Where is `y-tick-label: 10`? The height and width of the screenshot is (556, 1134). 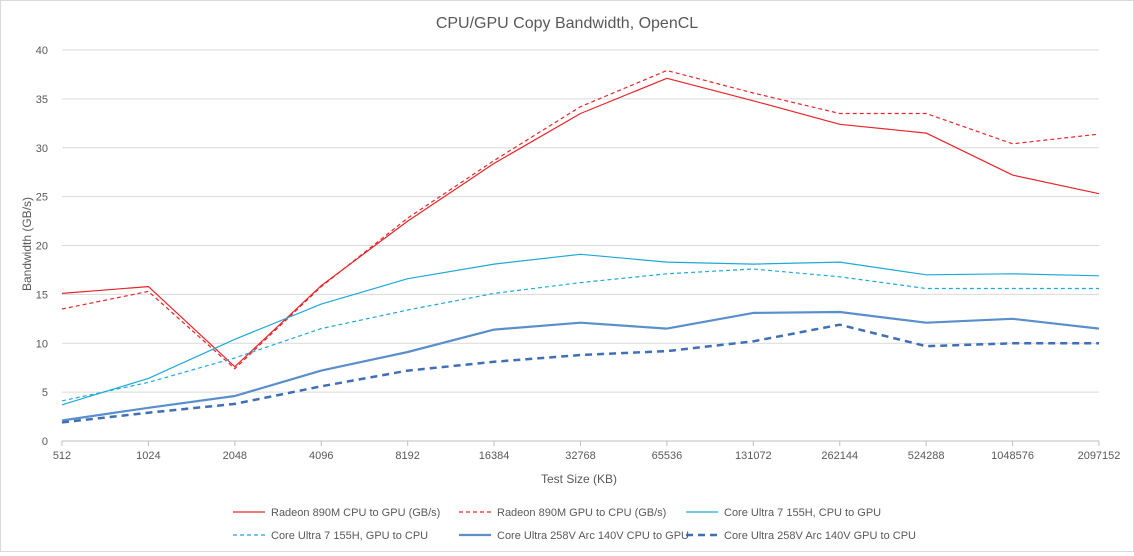 y-tick-label: 10 is located at coordinates (42, 344).